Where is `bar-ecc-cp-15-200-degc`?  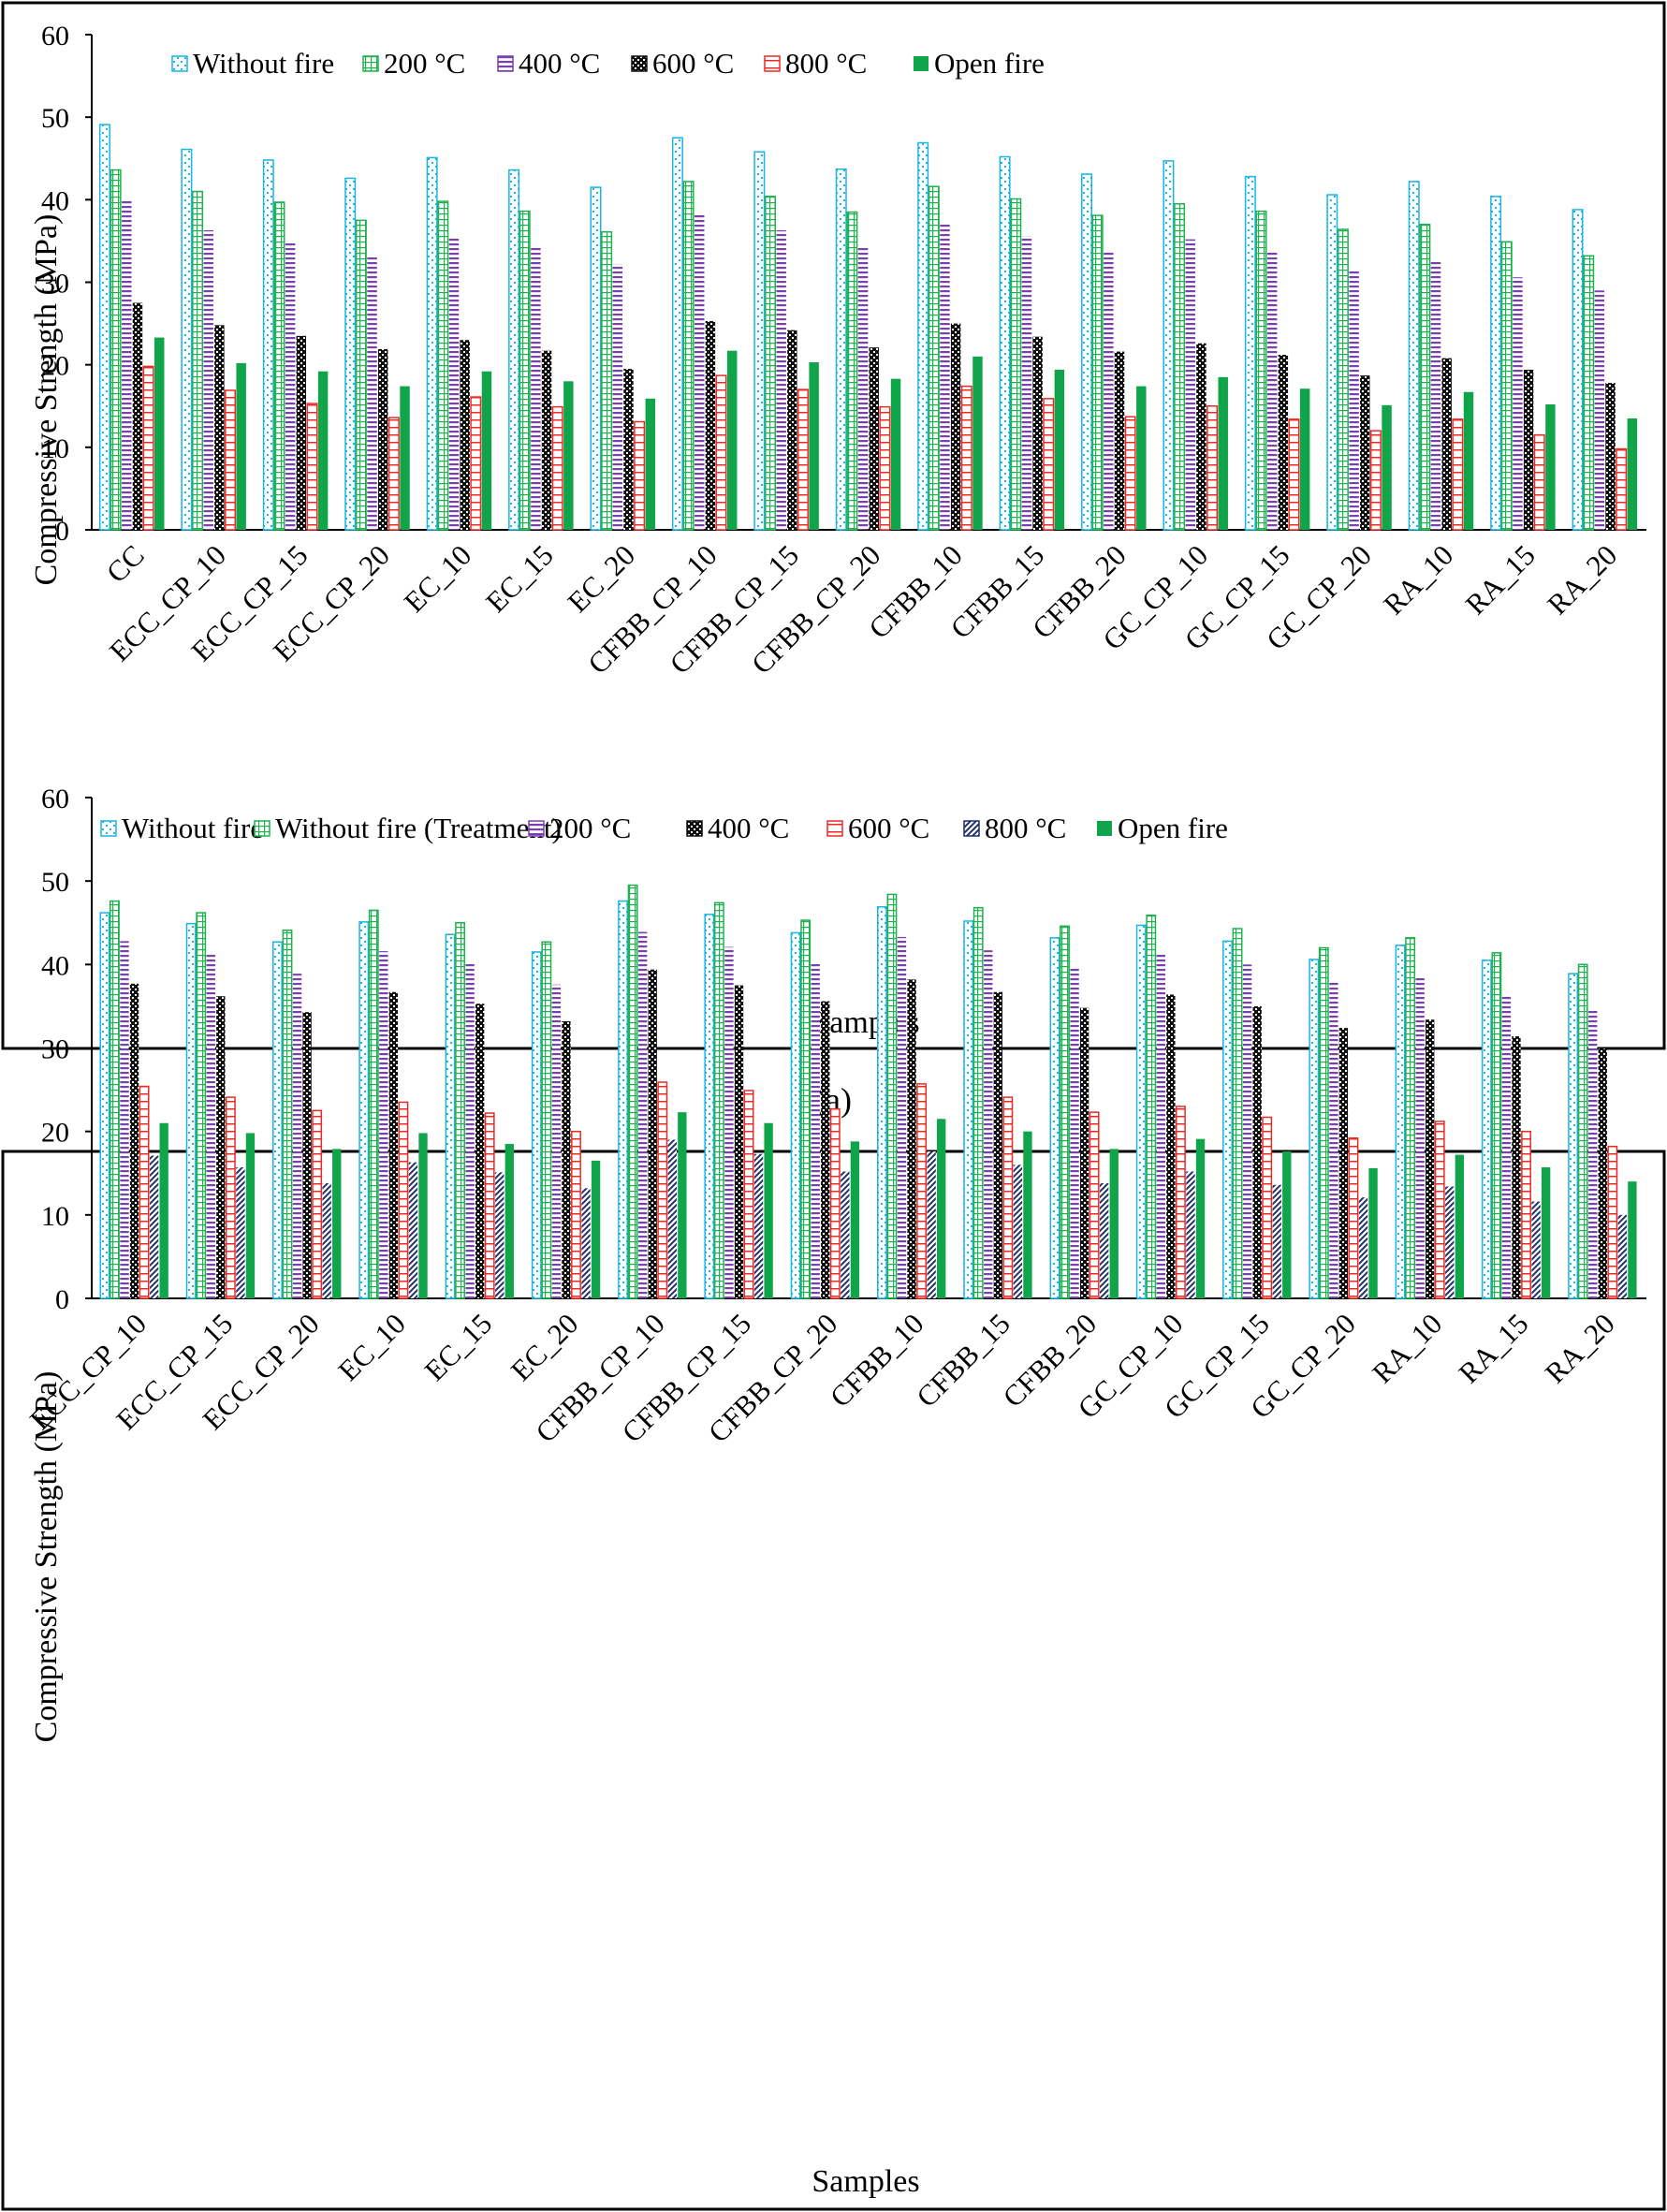 bar-ecc-cp-15-200-degc is located at coordinates (210, 1125).